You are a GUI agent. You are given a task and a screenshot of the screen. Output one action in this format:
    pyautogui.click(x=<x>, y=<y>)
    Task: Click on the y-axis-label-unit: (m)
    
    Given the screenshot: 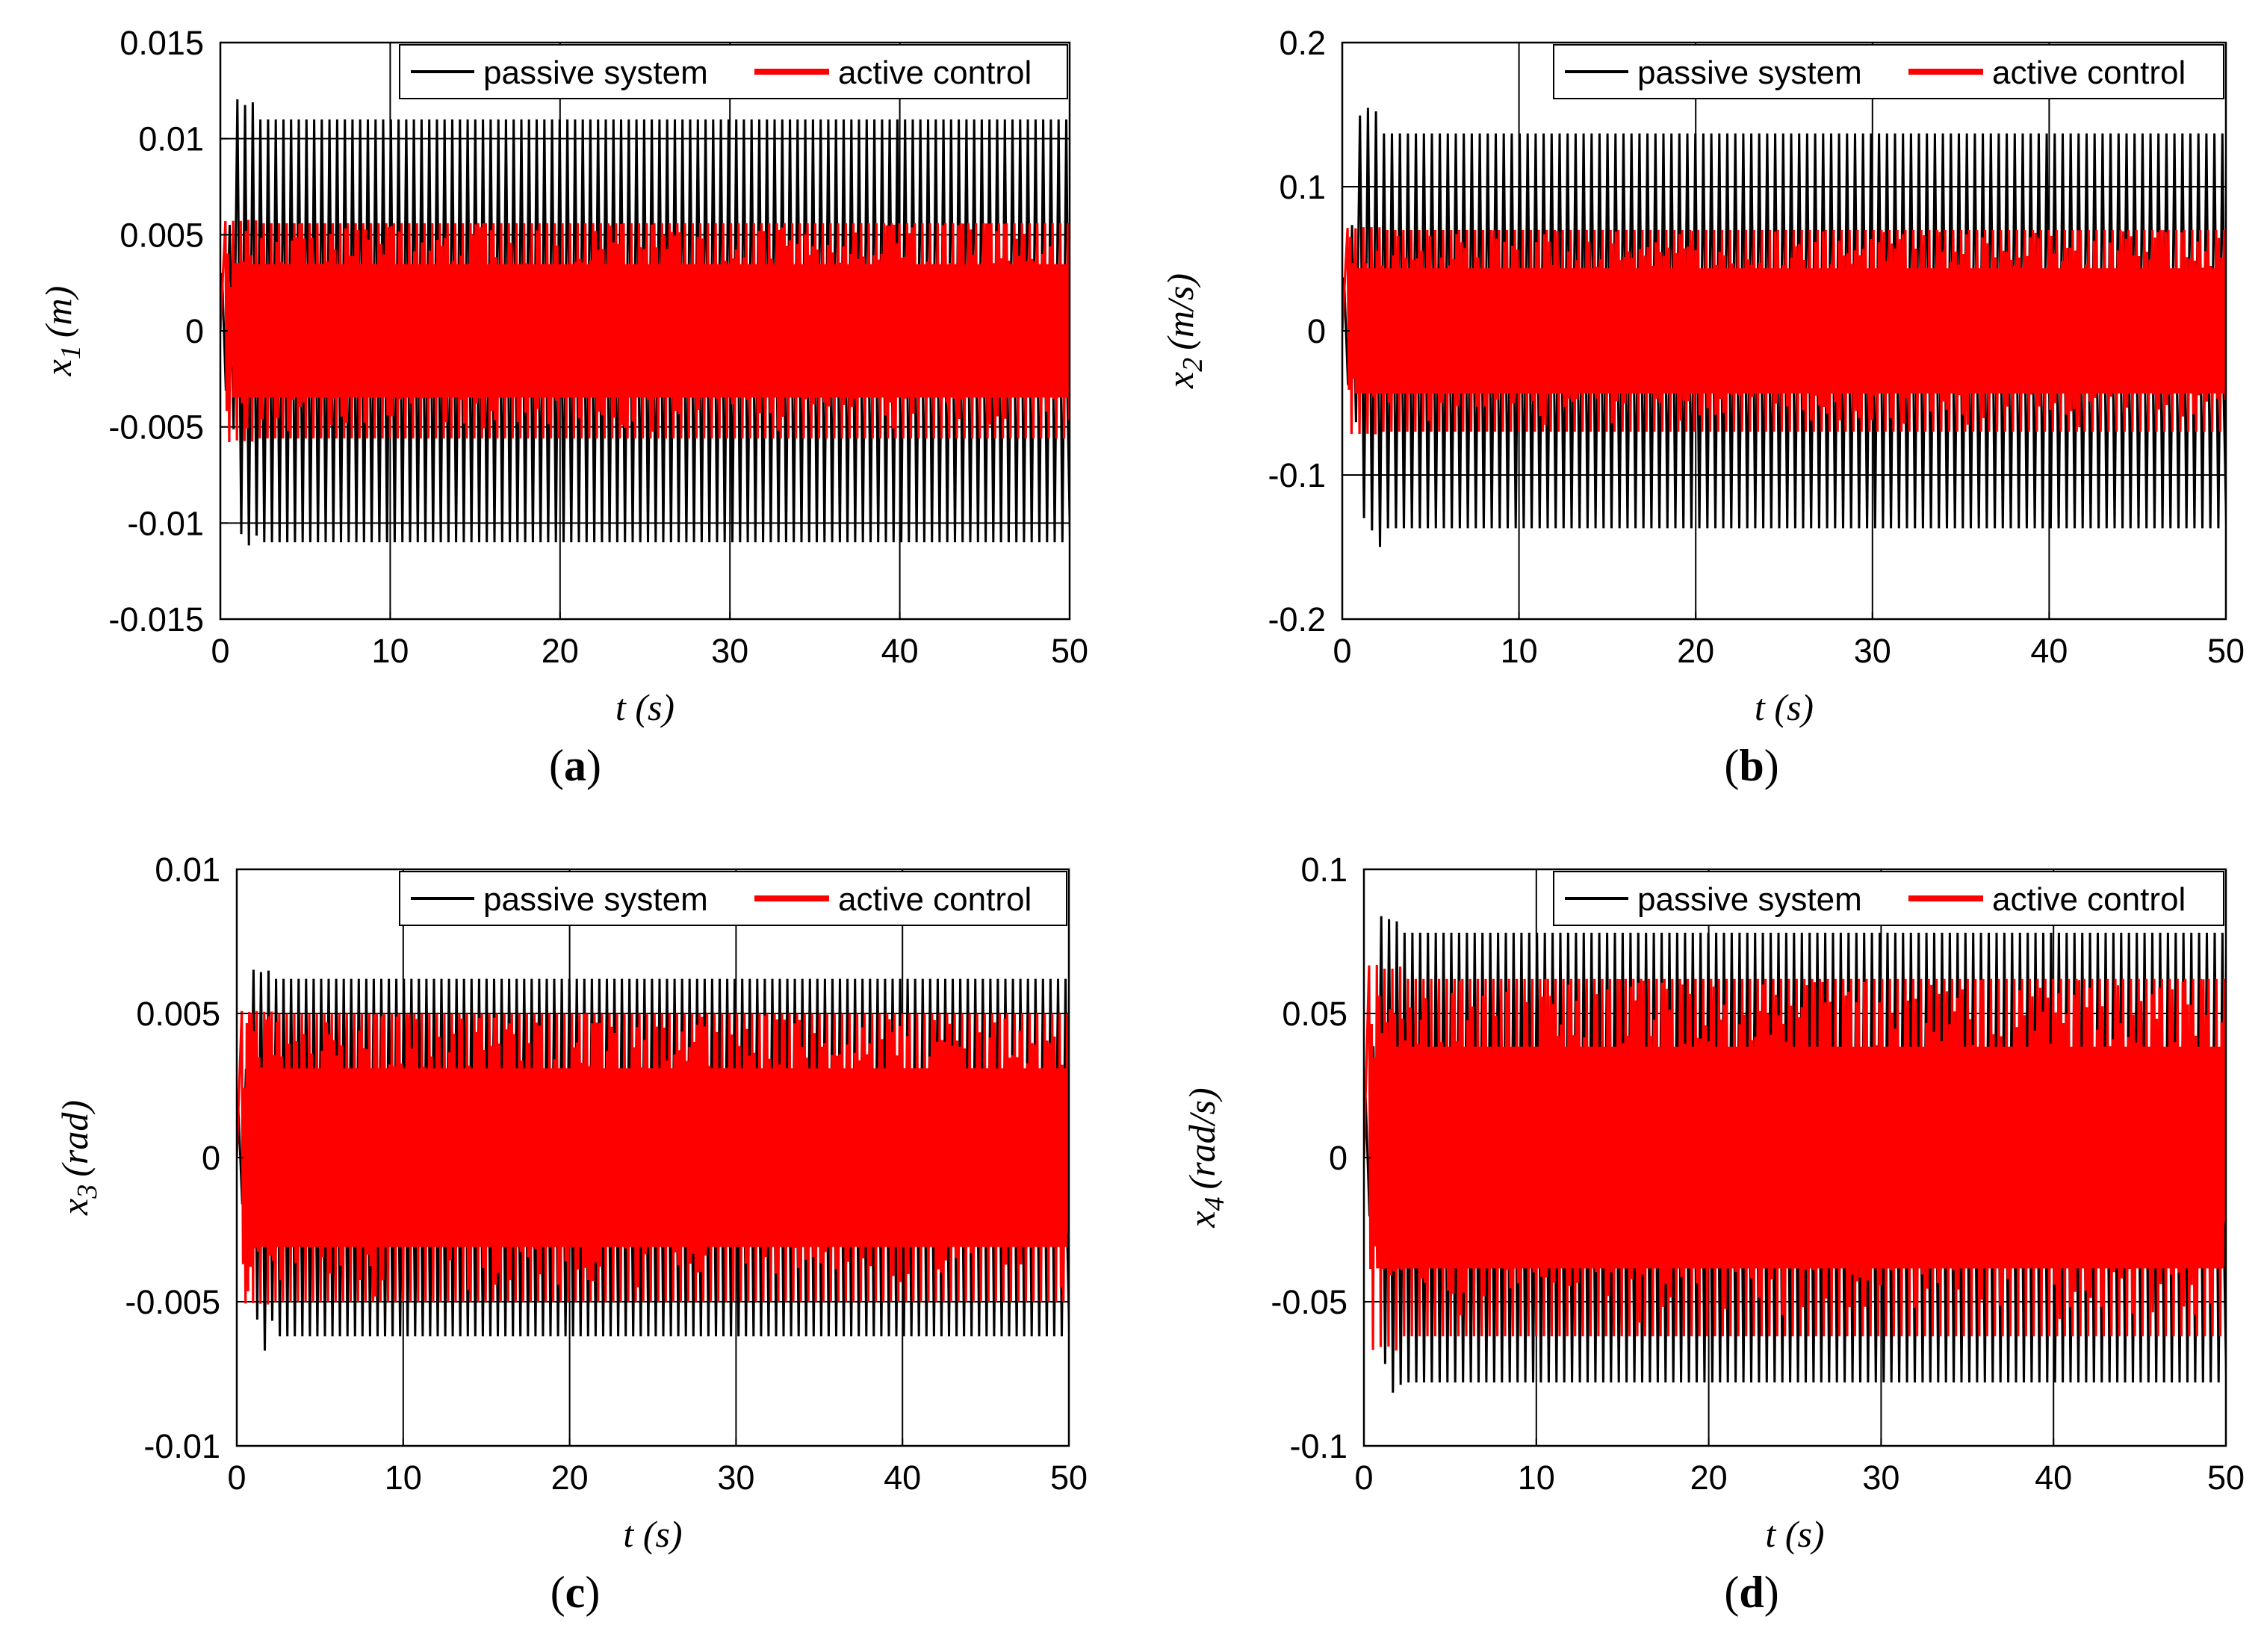 What is the action you would take?
    pyautogui.click(x=58, y=312)
    